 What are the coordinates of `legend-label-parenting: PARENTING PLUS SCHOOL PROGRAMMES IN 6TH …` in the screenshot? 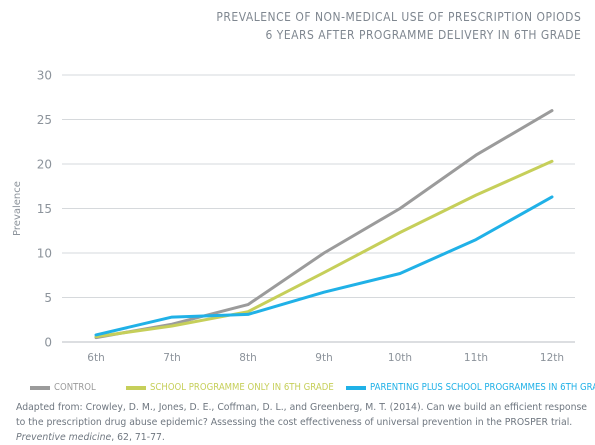 It's located at (482, 387).